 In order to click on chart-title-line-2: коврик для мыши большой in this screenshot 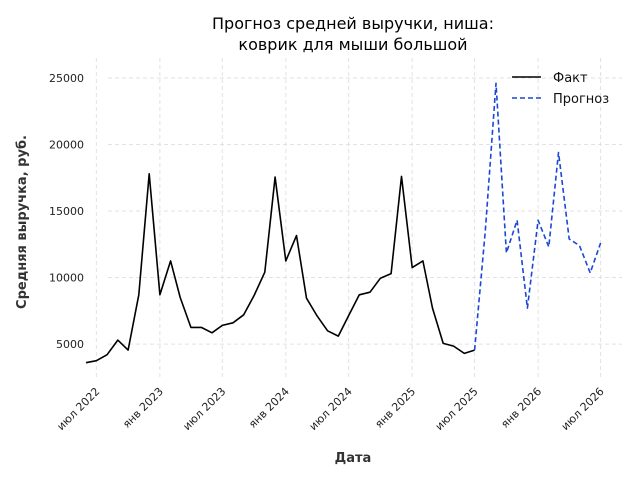, I will do `click(352, 44)`.